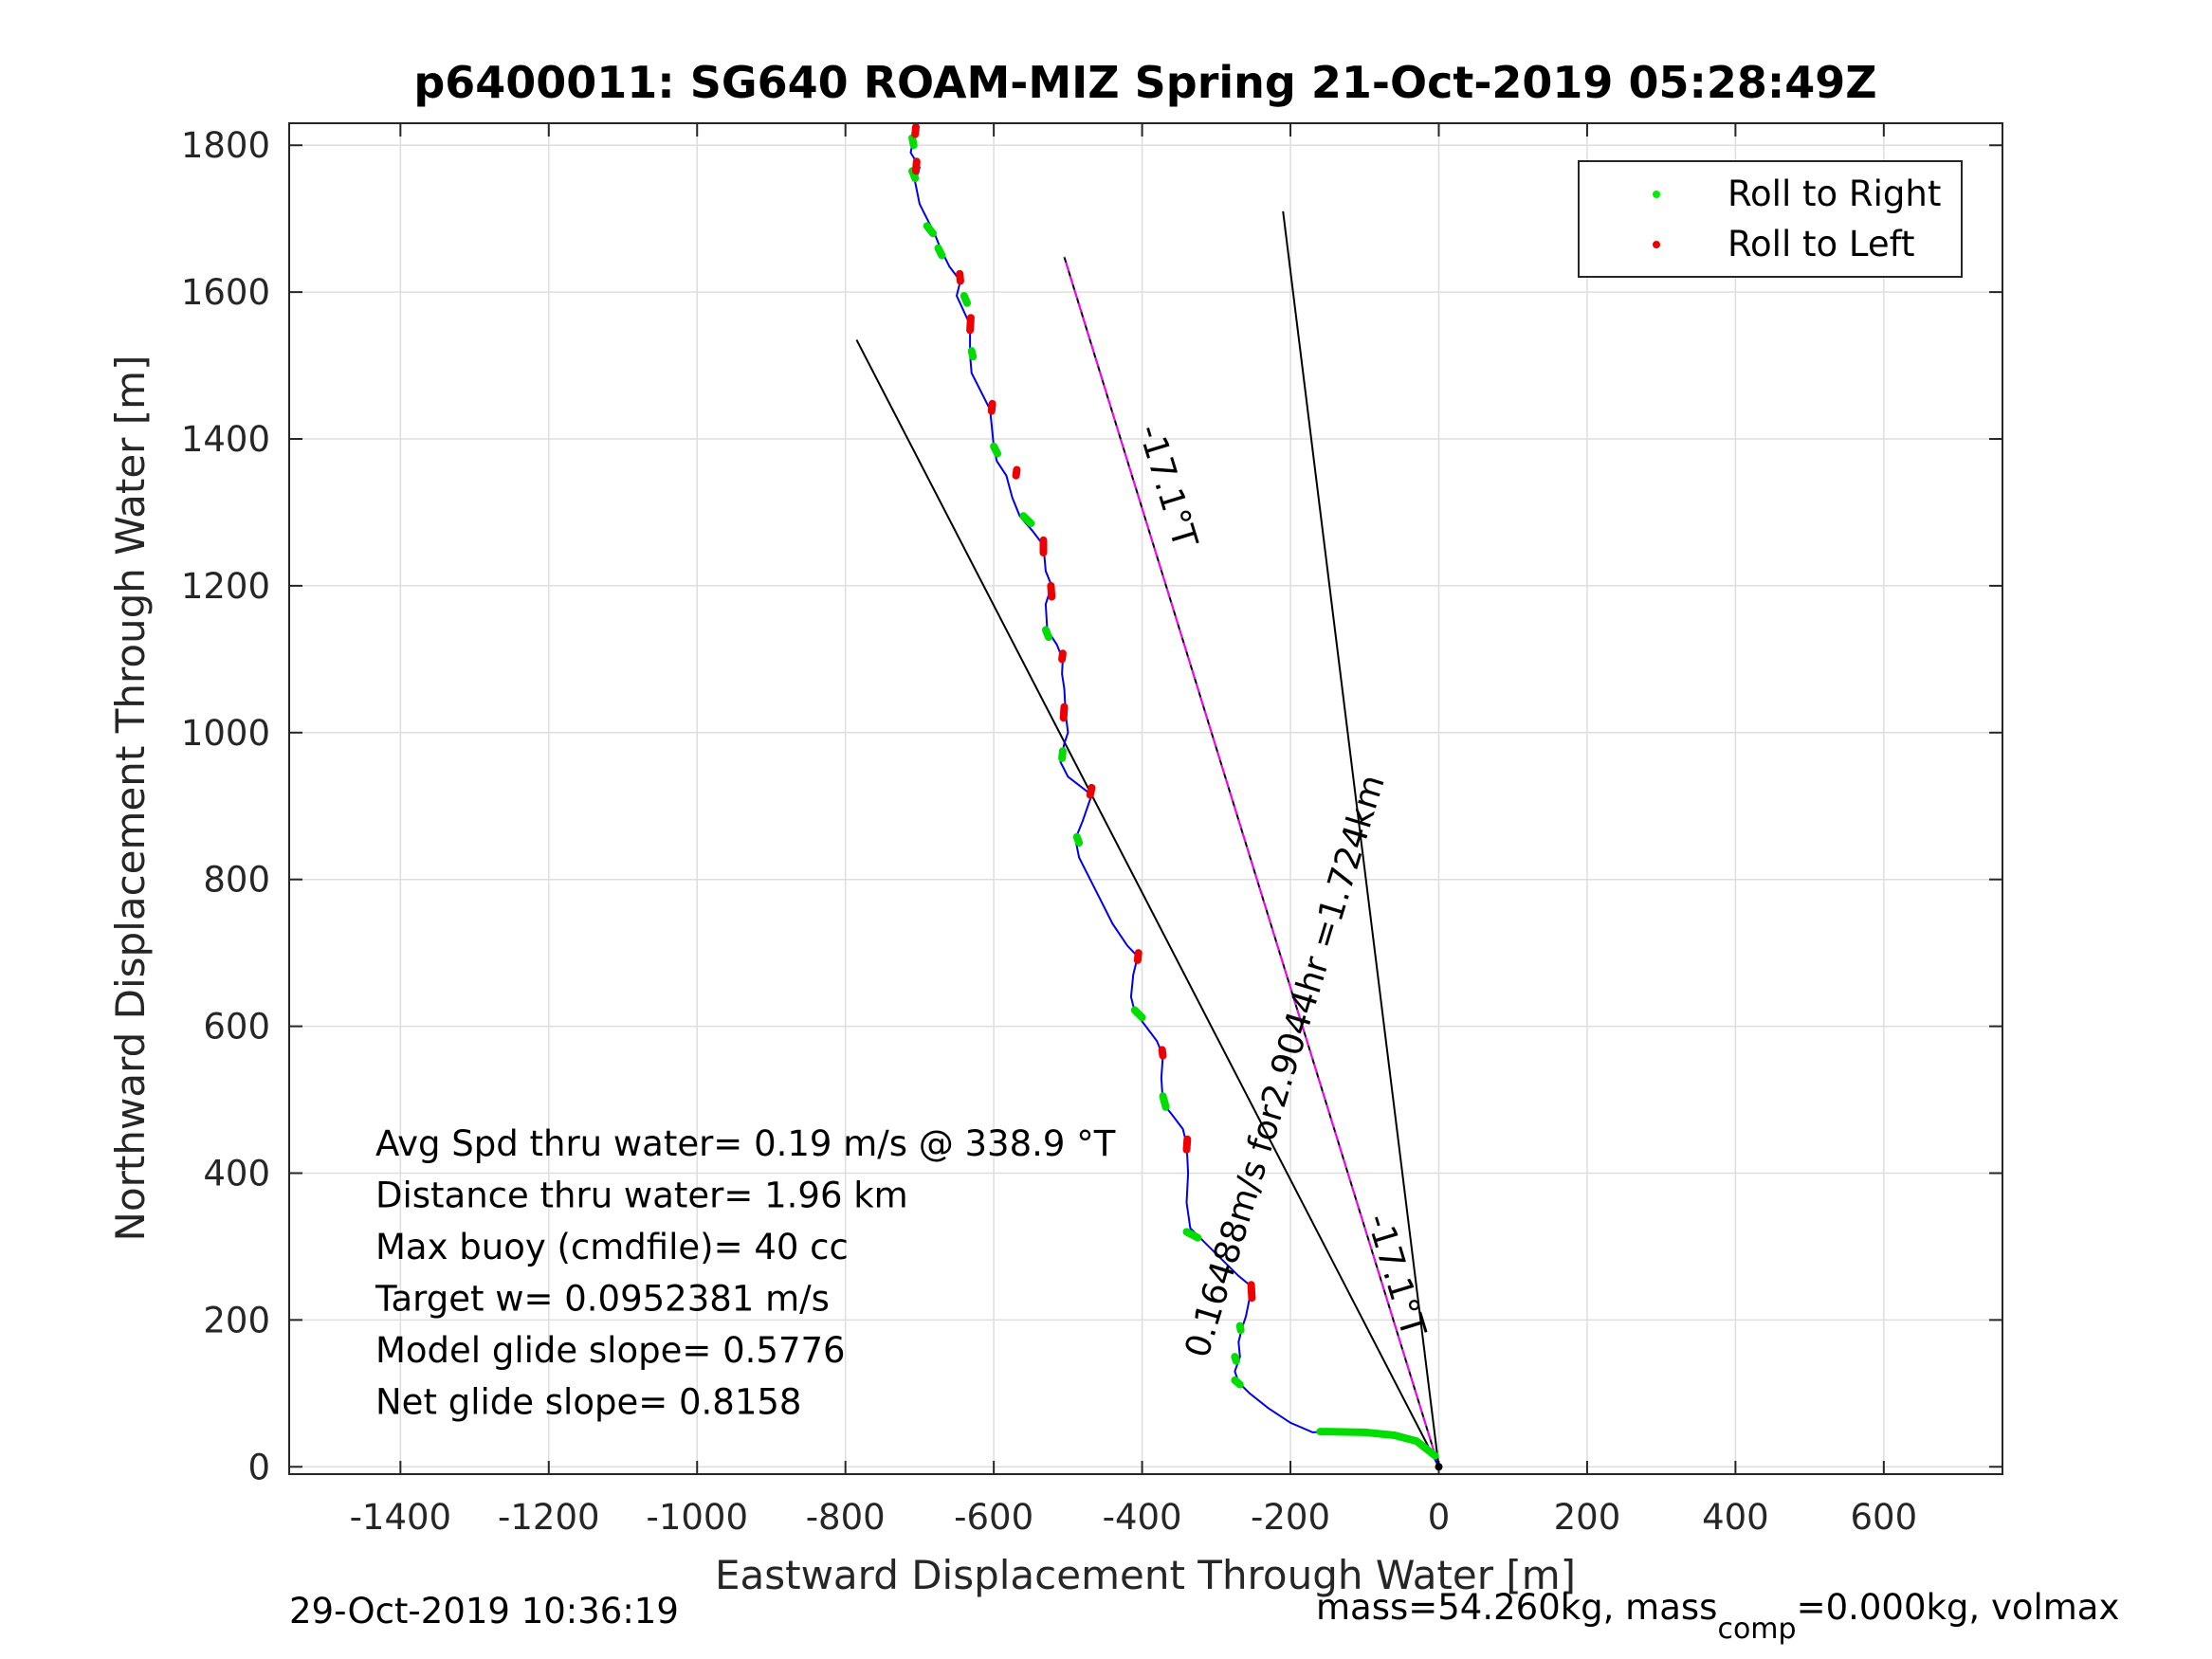  What do you see at coordinates (225, 586) in the screenshot?
I see `y-tick-label: 1200` at bounding box center [225, 586].